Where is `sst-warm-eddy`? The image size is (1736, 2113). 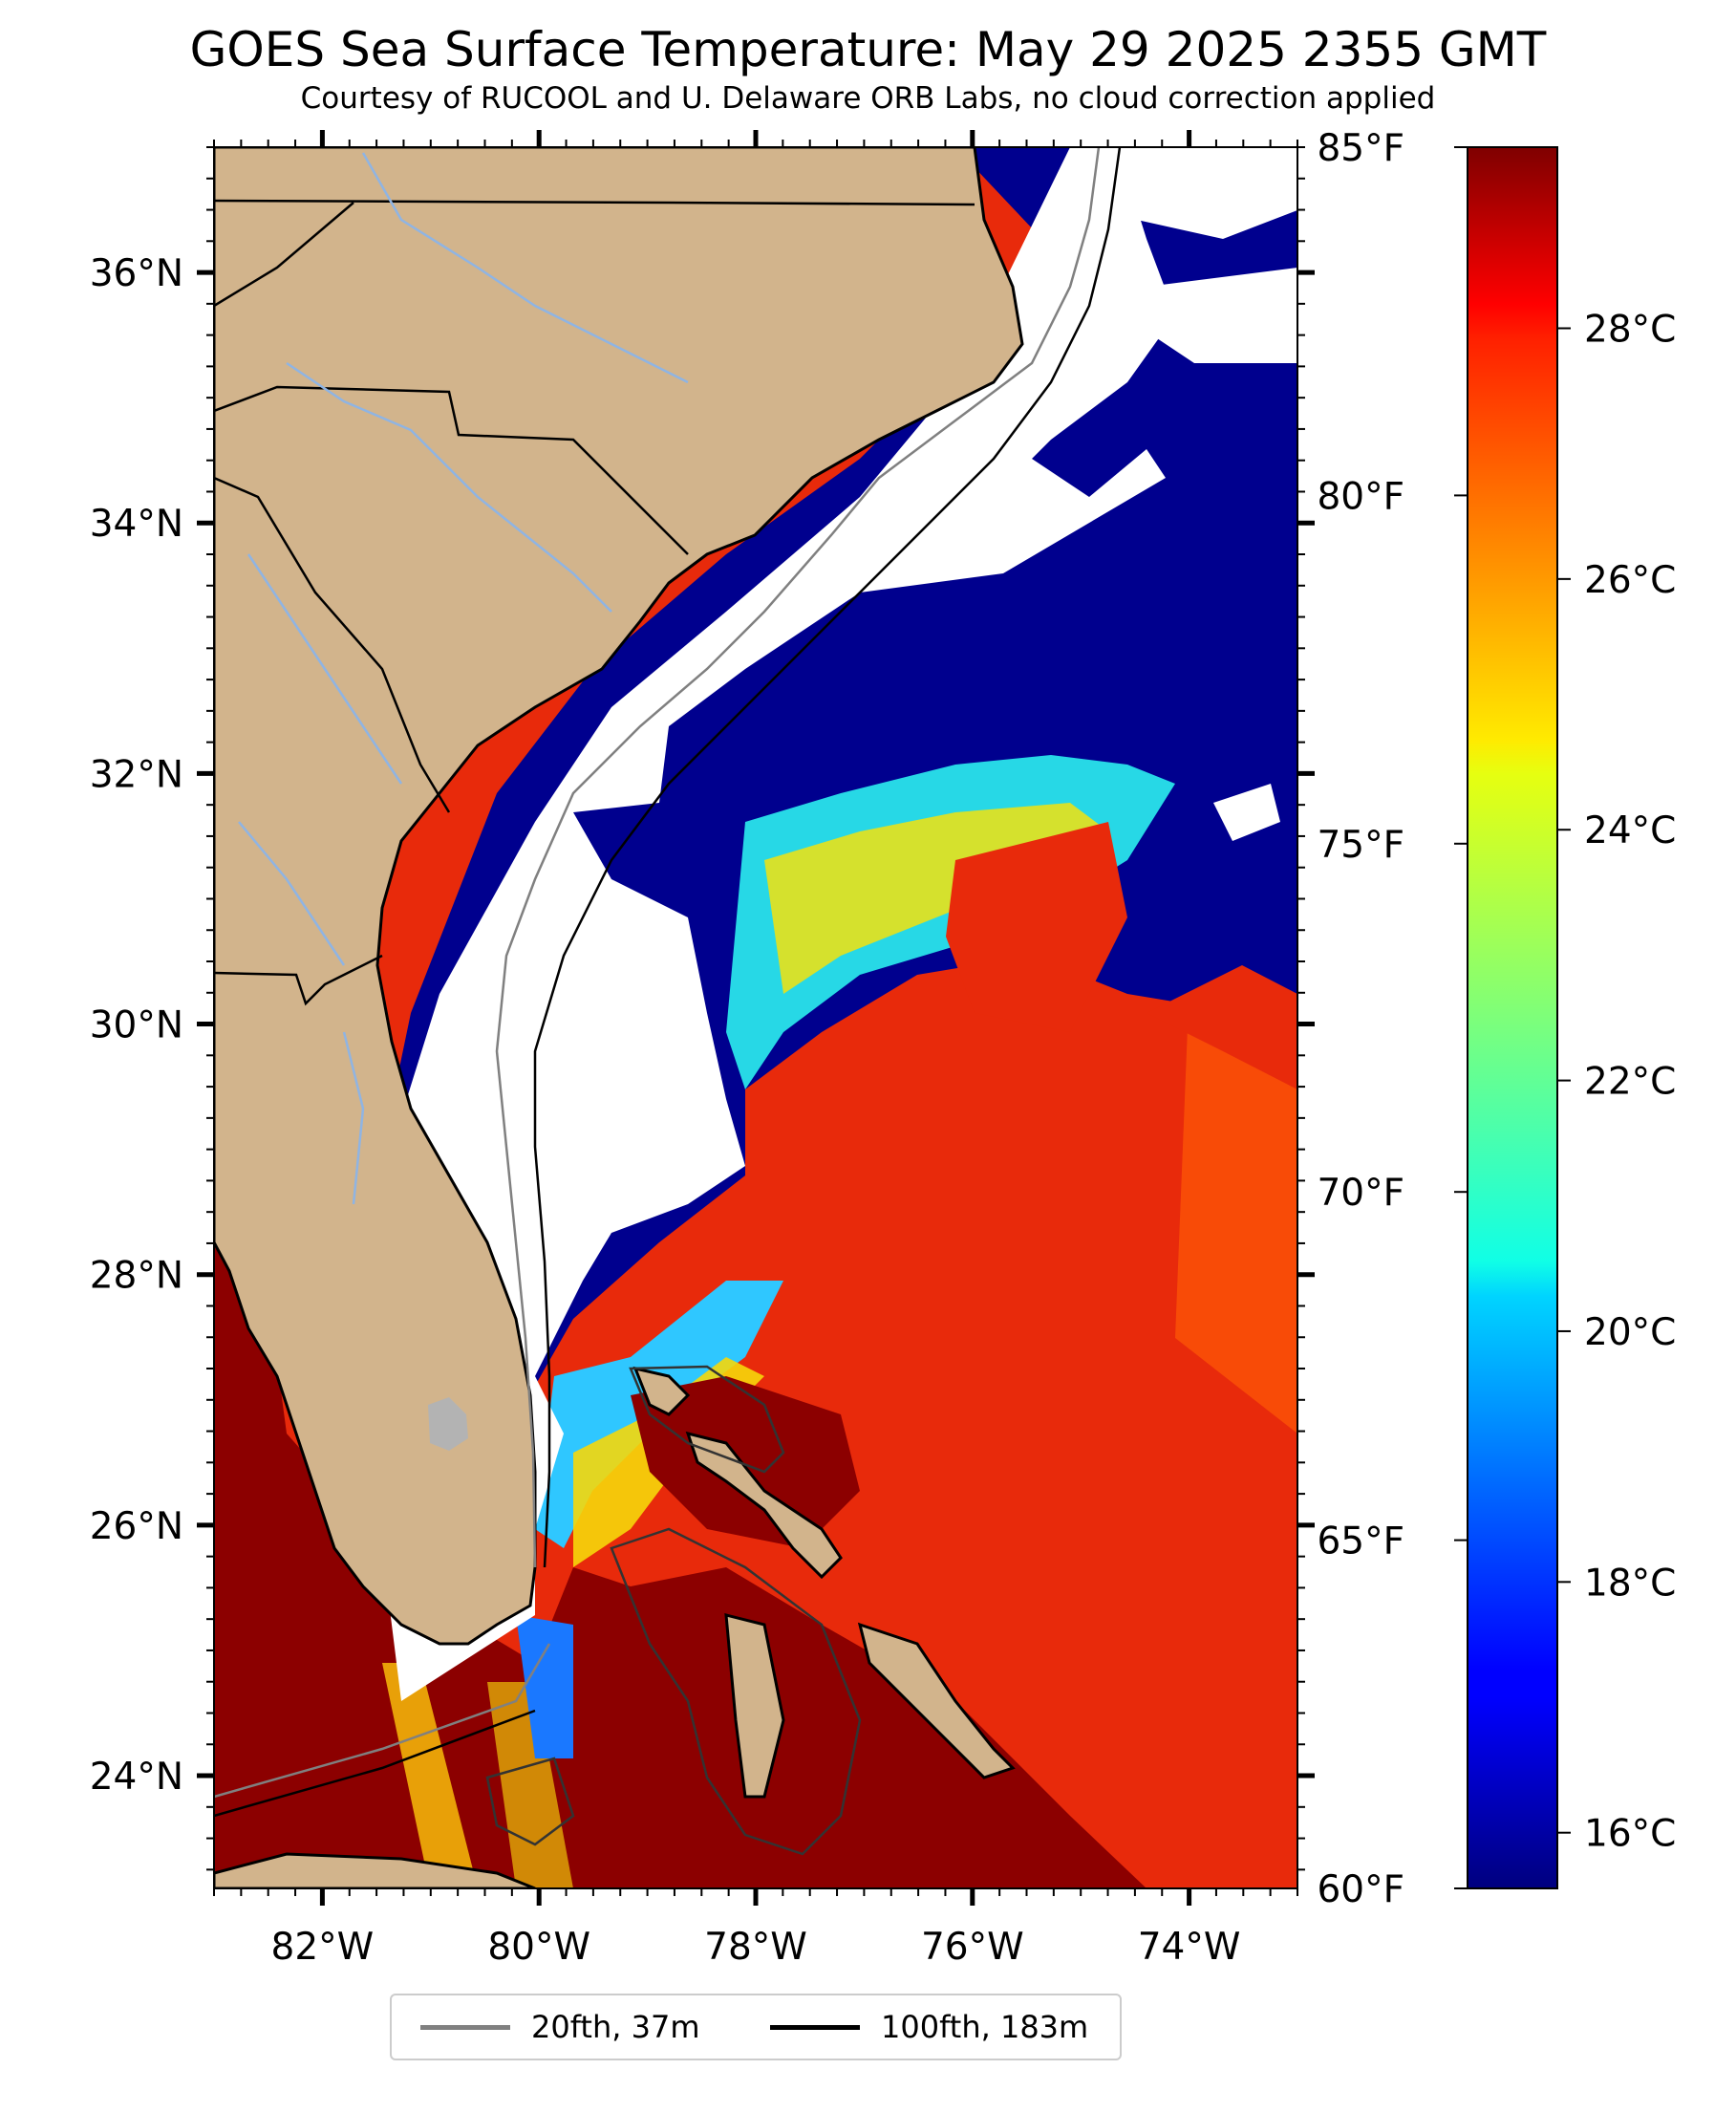 sst-warm-eddy is located at coordinates (1036, 927).